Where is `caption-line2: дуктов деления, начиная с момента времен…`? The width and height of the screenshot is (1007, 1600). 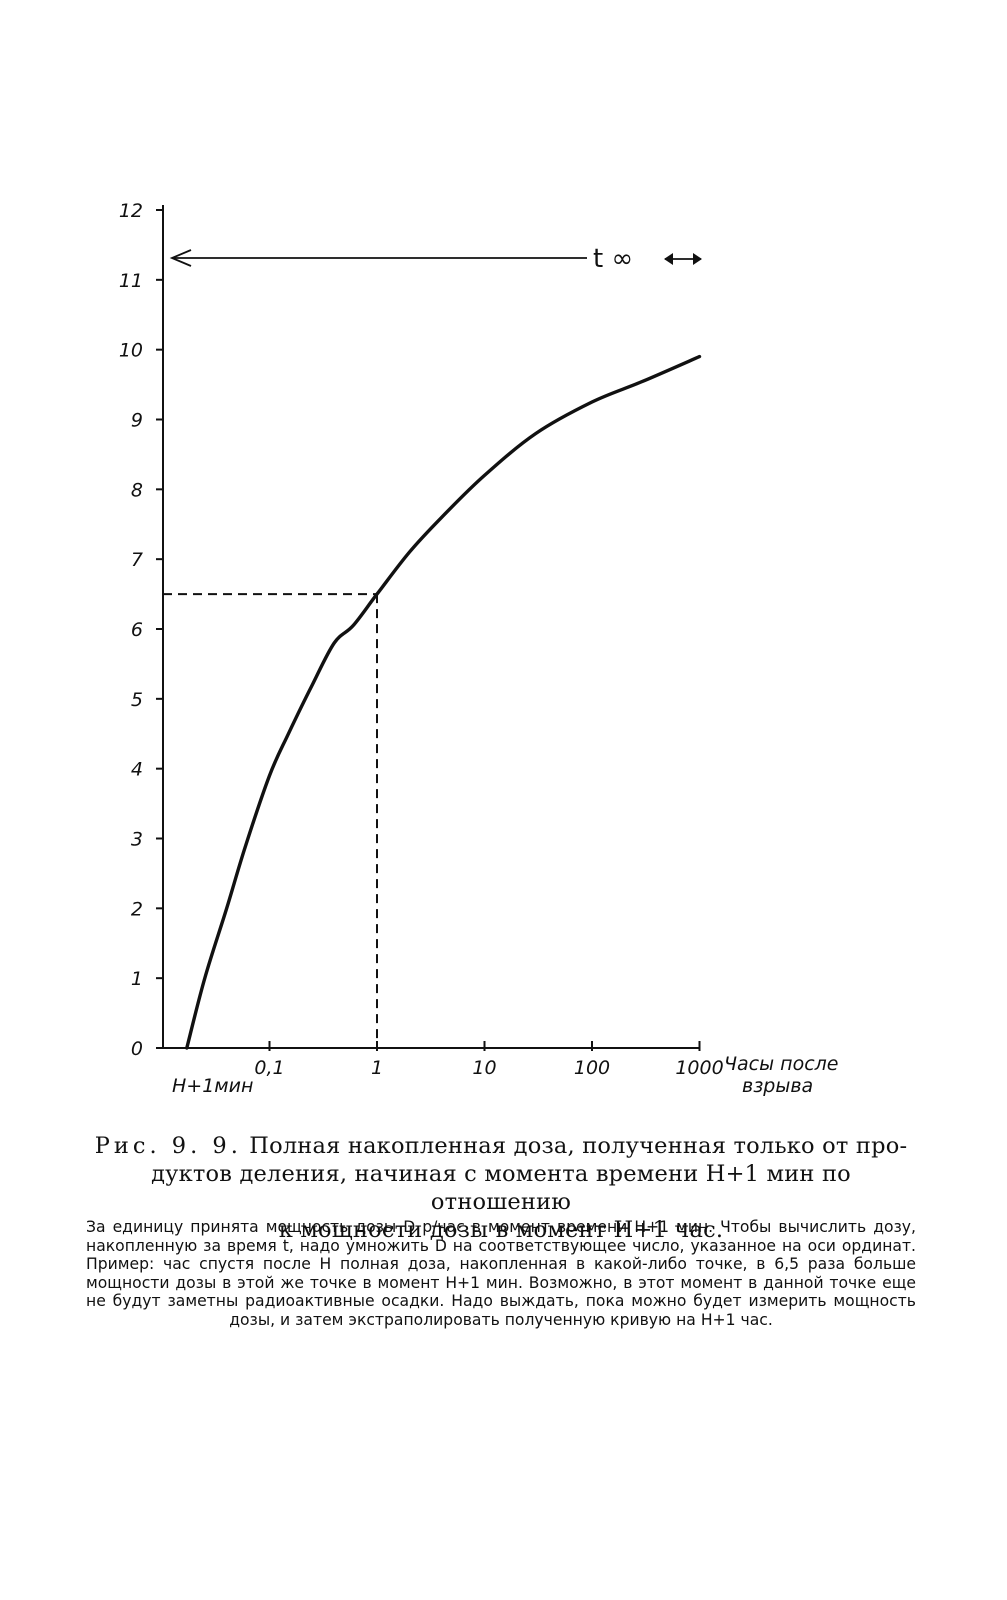 caption-line2: дуктов деления, начиная с момента времен… is located at coordinates (501, 1188).